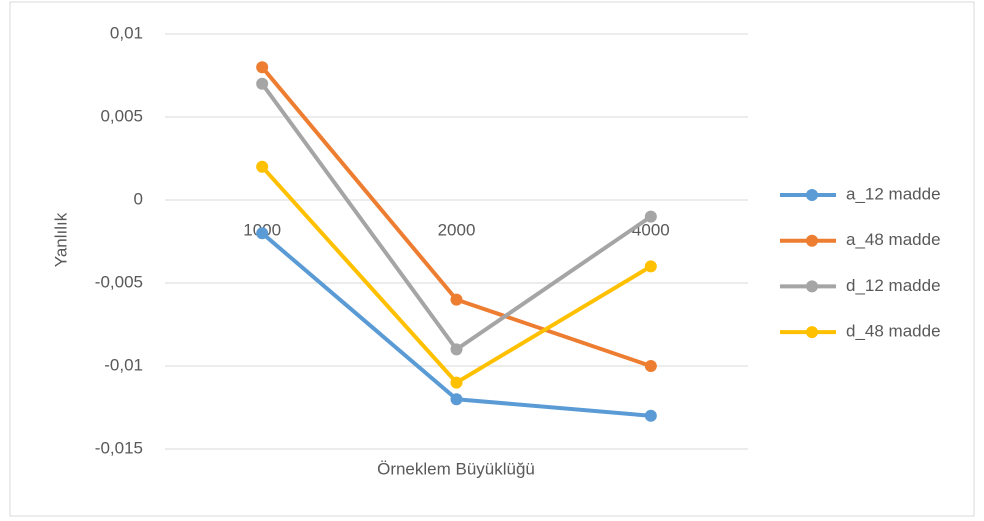 The width and height of the screenshot is (984, 521). Describe the element at coordinates (138, 198) in the screenshot. I see `y-tick-label: 0` at that location.